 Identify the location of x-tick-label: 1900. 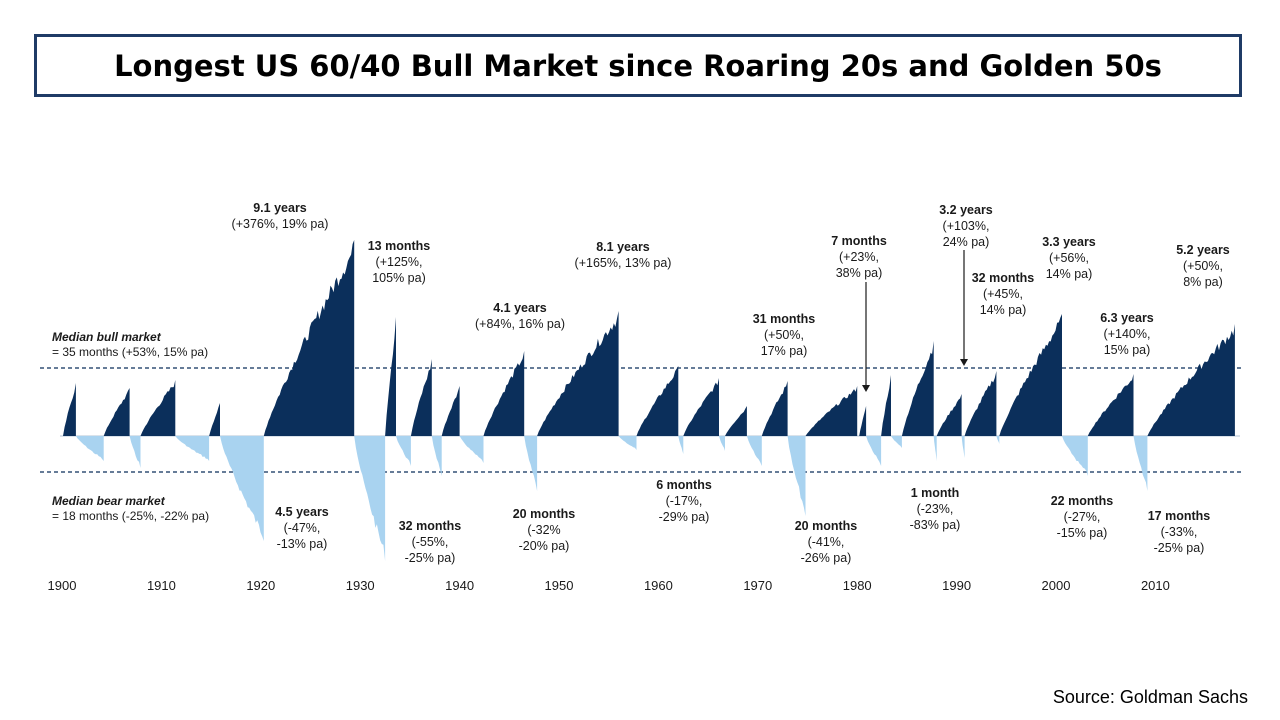
(62, 585).